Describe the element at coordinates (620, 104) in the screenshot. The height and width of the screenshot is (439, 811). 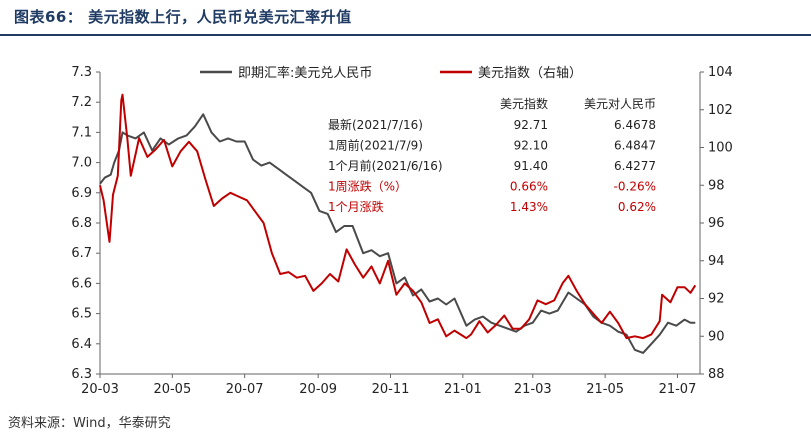
I see `table-header-usdcny: 美元对人民币` at that location.